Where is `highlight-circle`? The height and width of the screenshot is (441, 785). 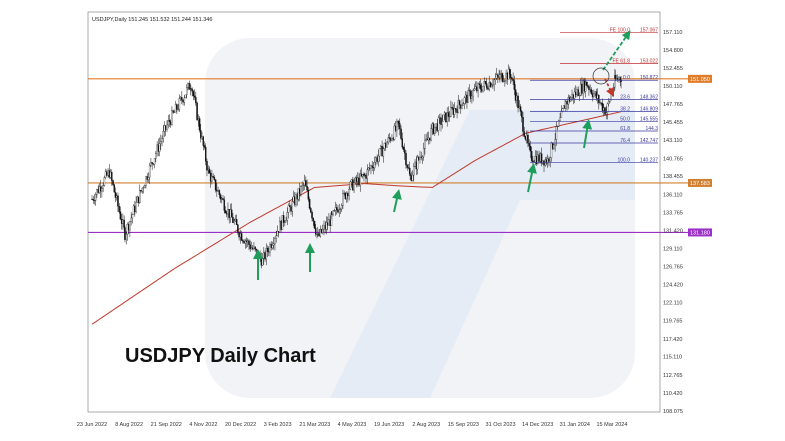
highlight-circle is located at coordinates (601, 76).